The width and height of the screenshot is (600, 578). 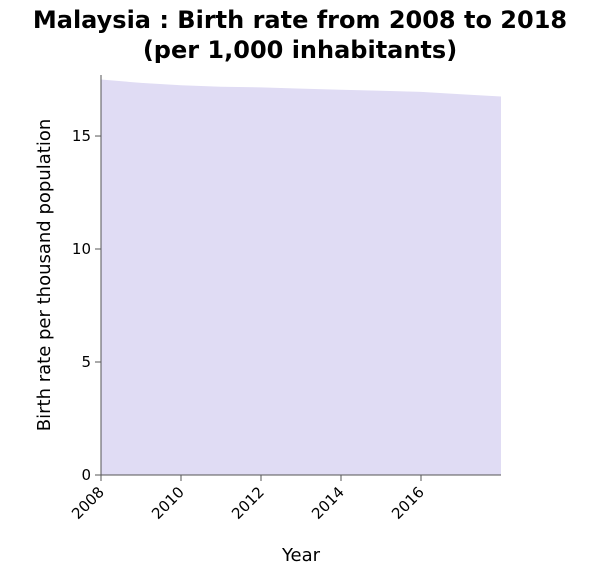 I want to click on x-axis-label: Year, so click(x=301, y=555).